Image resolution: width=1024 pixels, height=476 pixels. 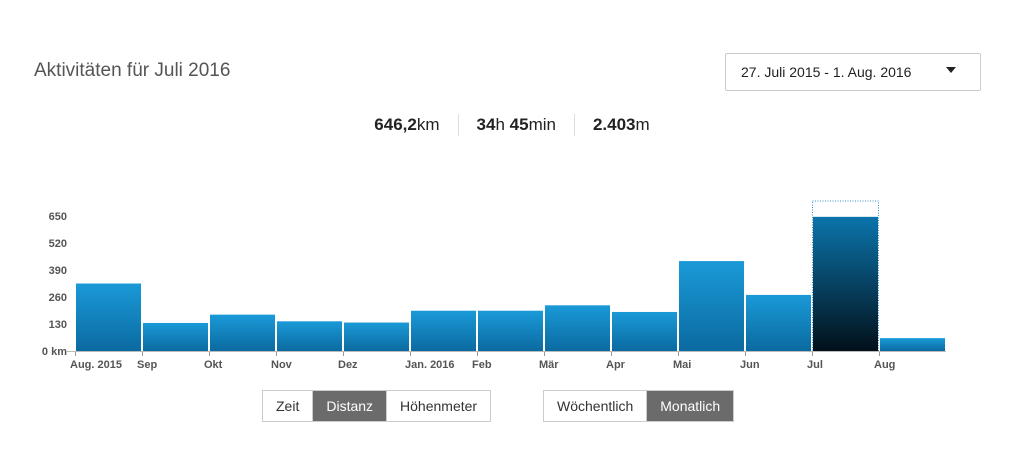 What do you see at coordinates (815, 365) in the screenshot?
I see `x-tick-label: Jul` at bounding box center [815, 365].